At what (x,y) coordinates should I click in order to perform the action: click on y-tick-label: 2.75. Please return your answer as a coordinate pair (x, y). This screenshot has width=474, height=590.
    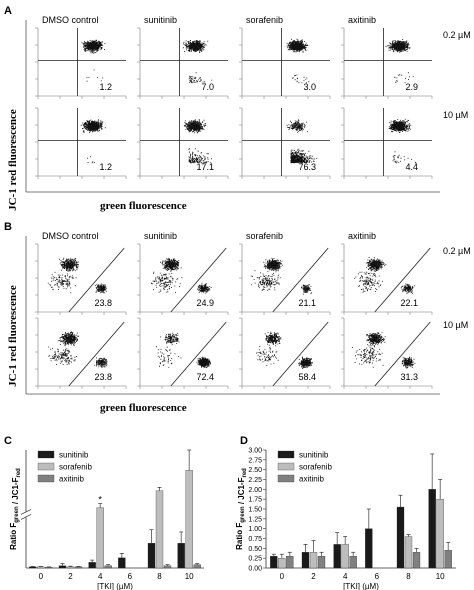
    Looking at the image, I should click on (255, 460).